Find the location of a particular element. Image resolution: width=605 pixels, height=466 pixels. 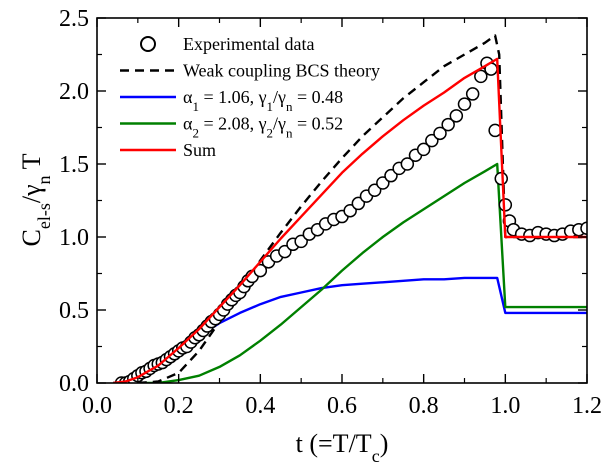

y-tick-label: 2.0 is located at coordinates (74, 92).